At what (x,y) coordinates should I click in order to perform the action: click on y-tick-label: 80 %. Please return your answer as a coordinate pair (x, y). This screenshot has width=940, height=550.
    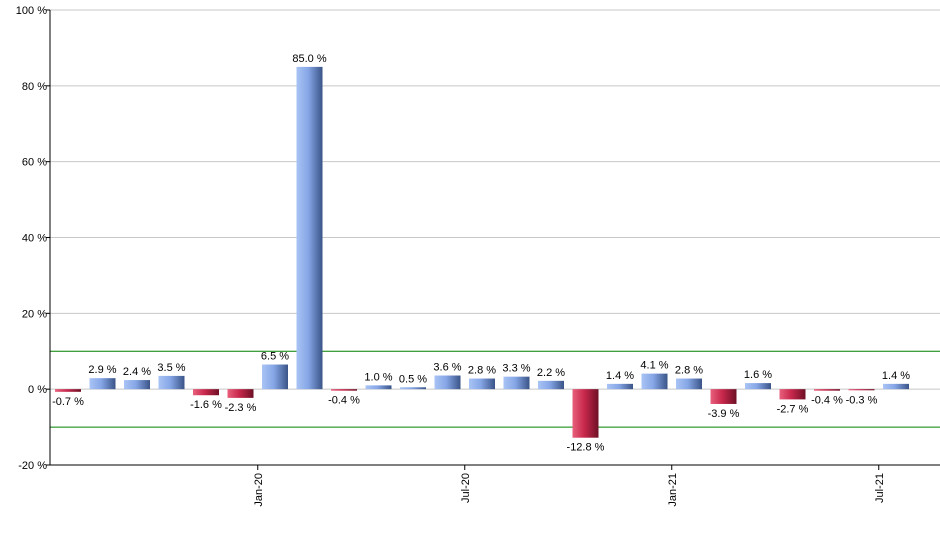
    Looking at the image, I should click on (34, 87).